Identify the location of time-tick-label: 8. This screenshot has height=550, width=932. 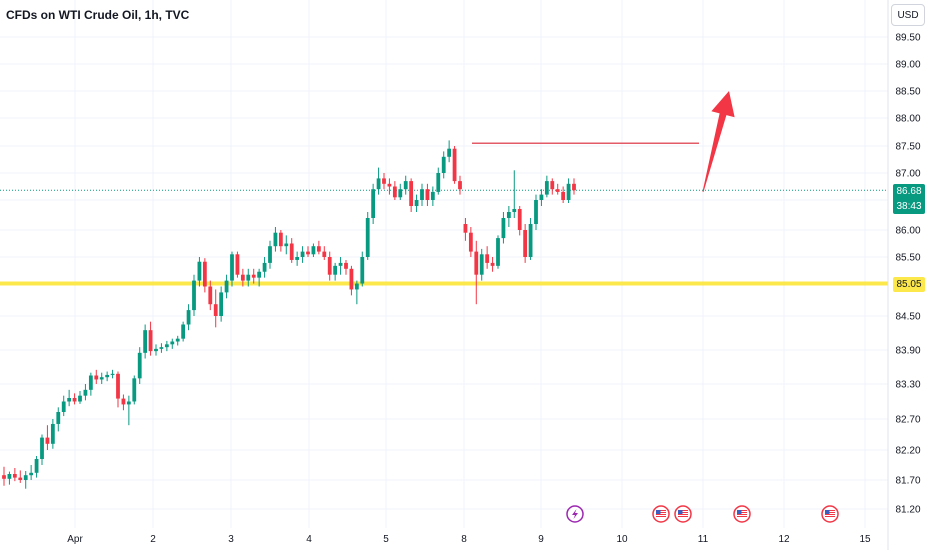
(464, 539).